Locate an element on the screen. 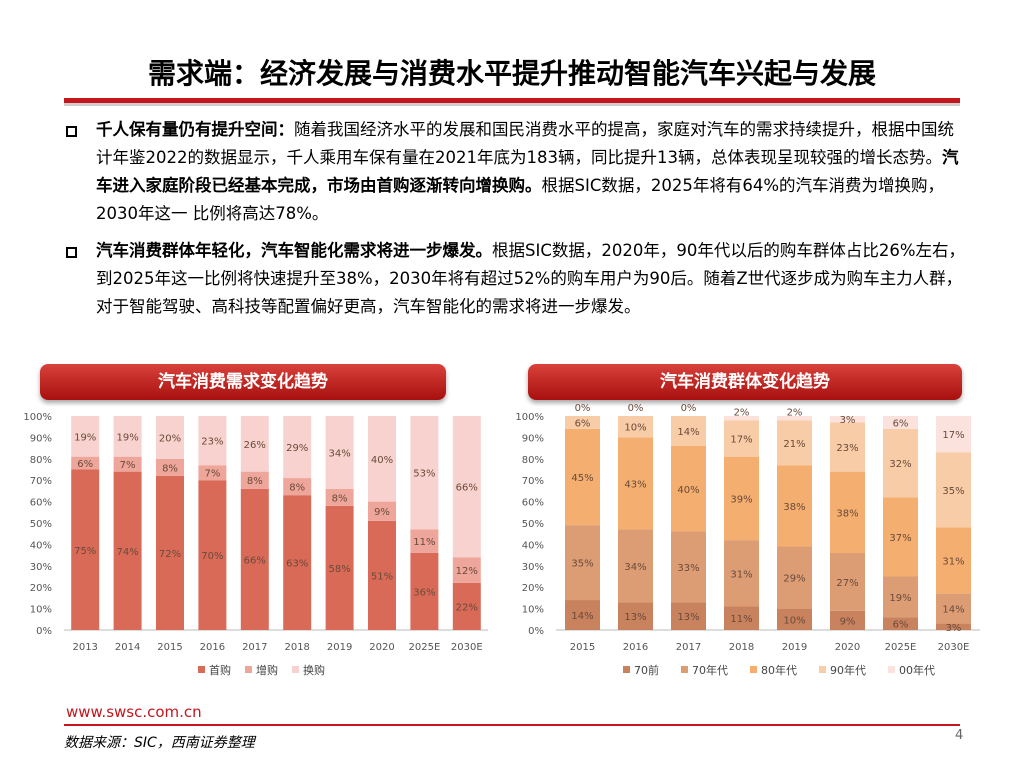  data-label: 40% is located at coordinates (688, 490).